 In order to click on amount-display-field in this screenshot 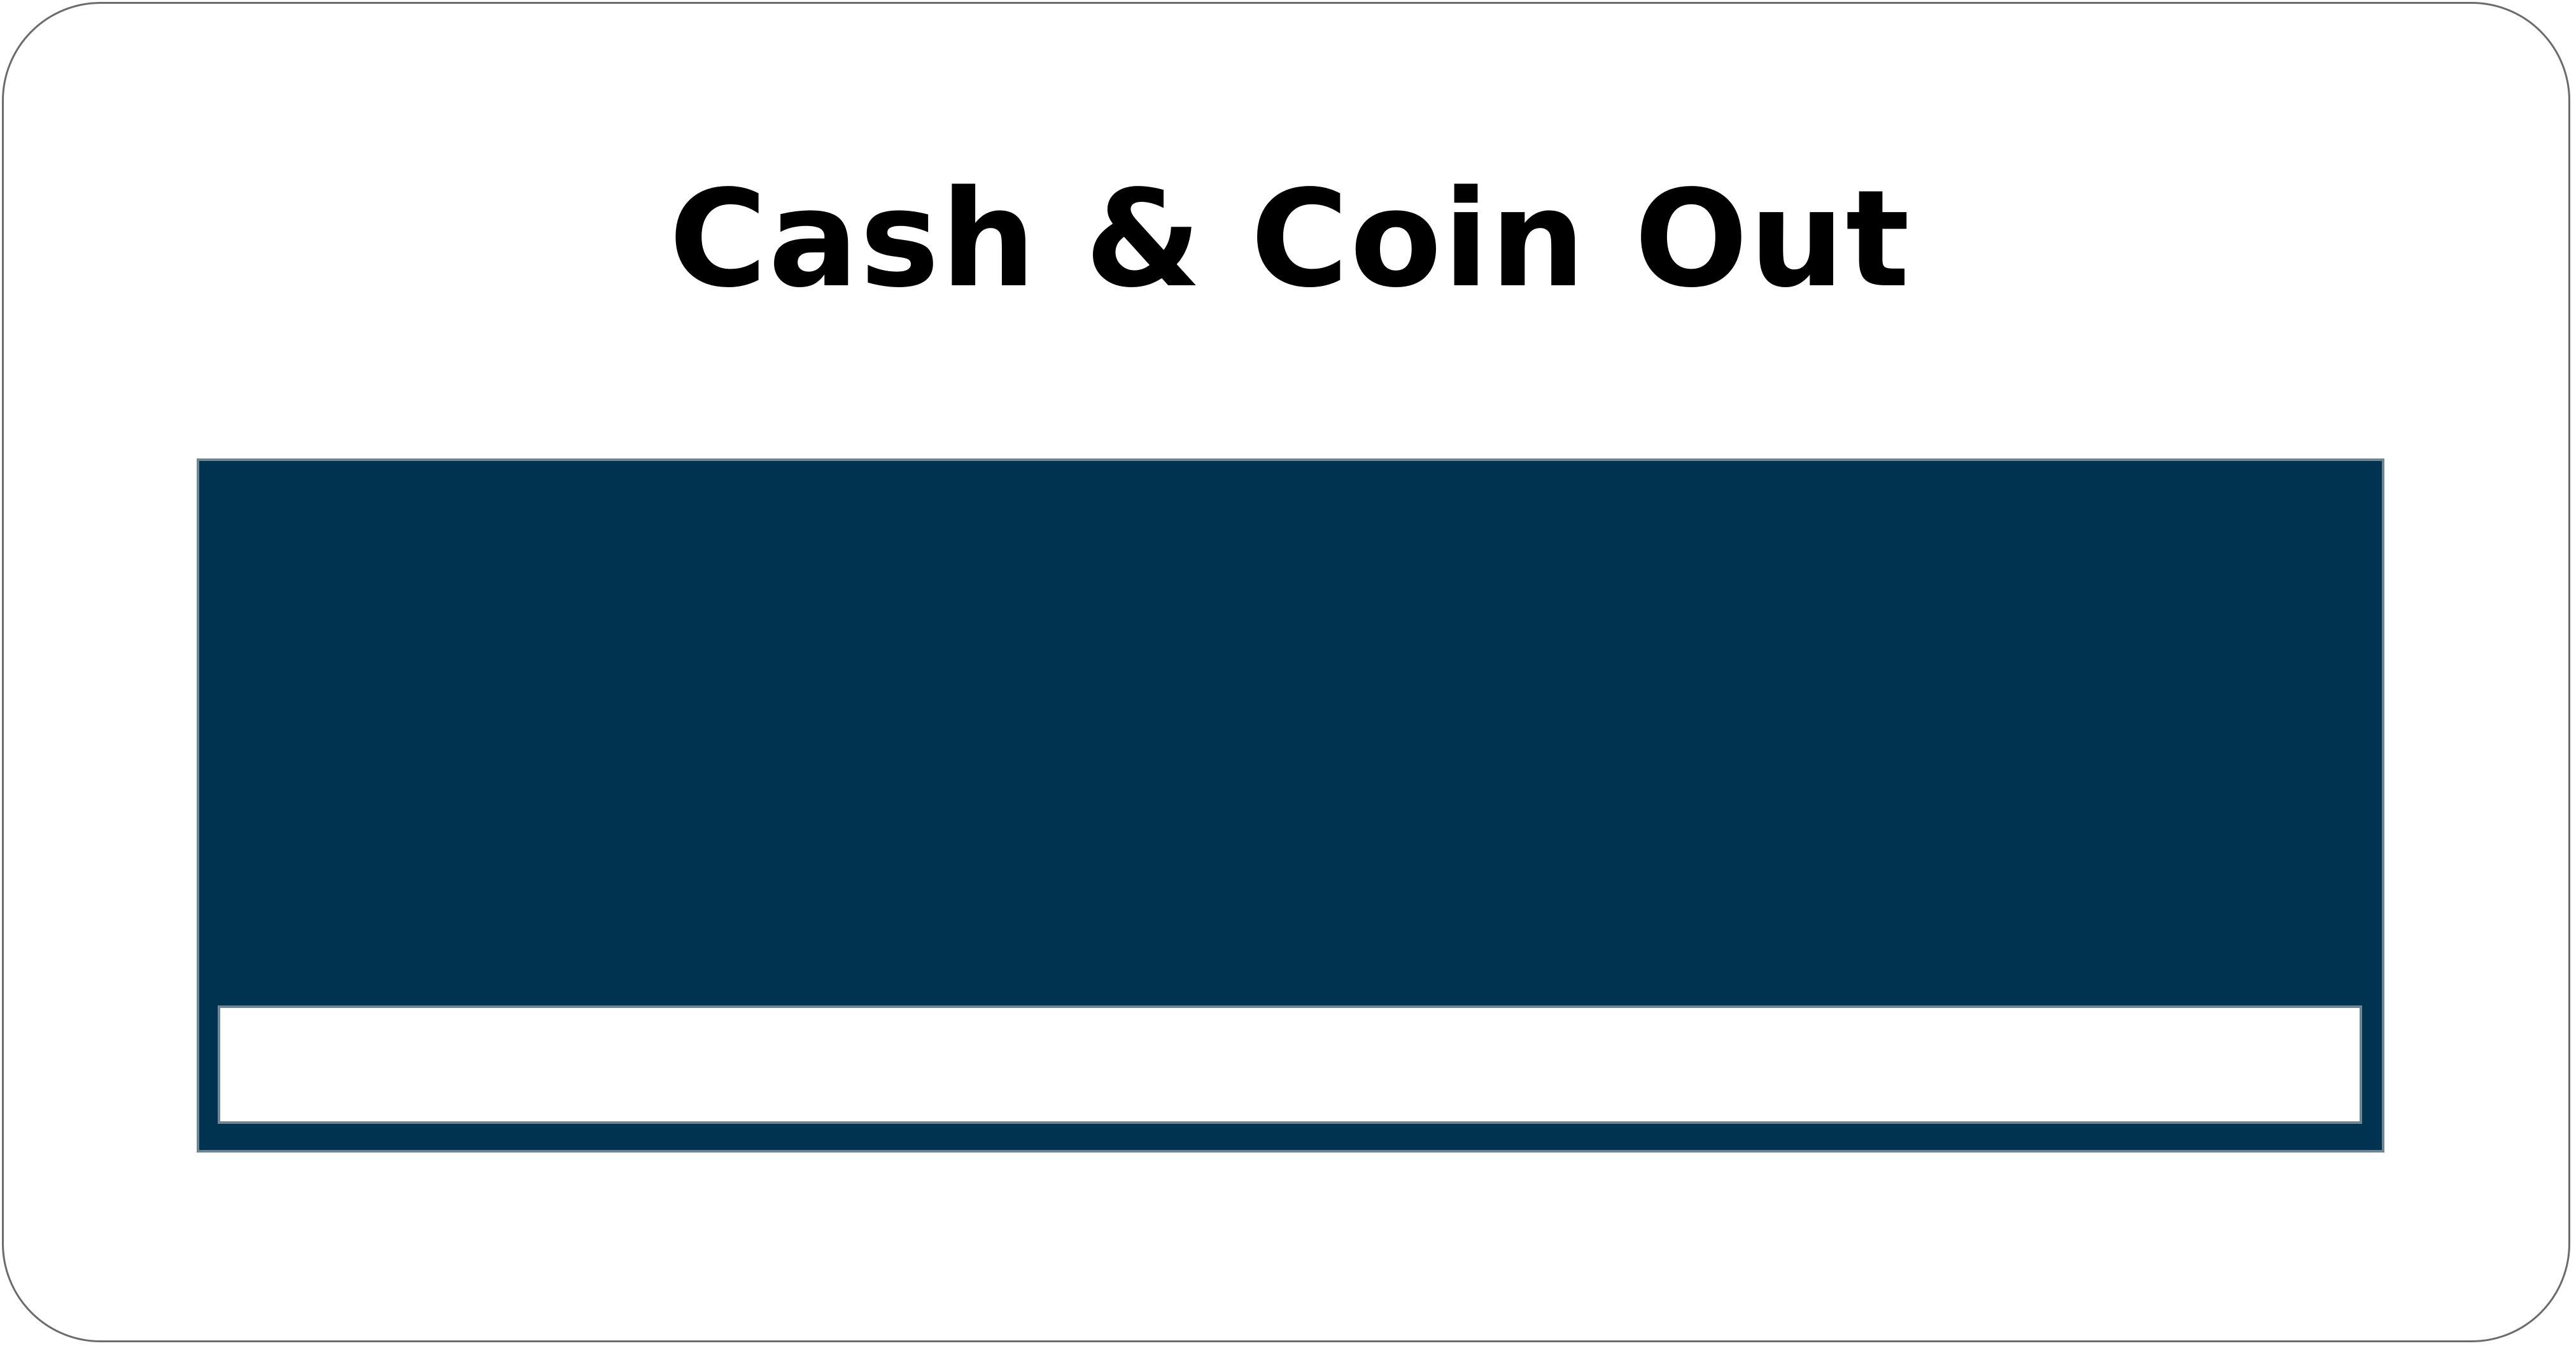, I will do `click(1290, 1064)`.